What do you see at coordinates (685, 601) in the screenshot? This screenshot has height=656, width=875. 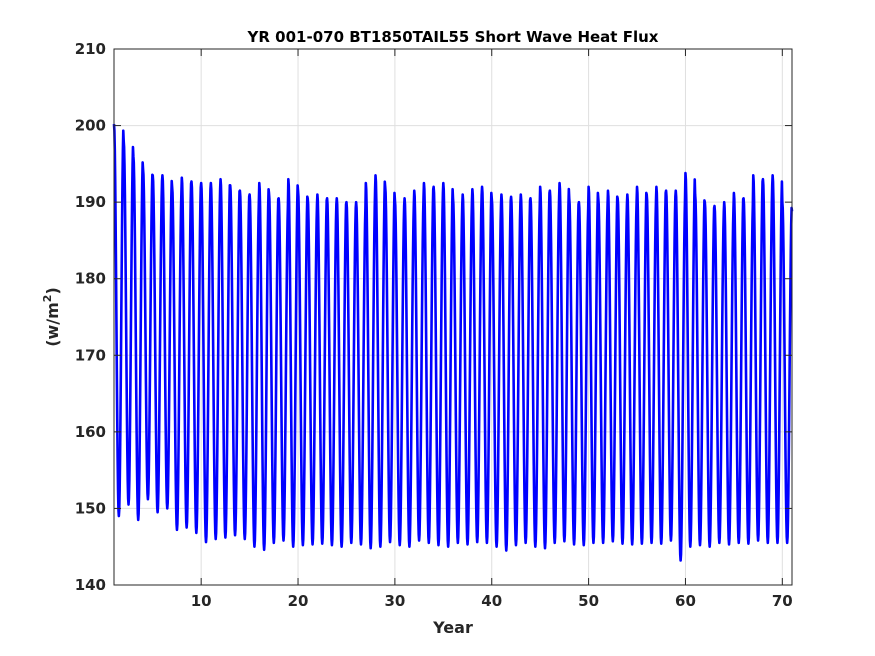 I see `x-tick-label: 60` at bounding box center [685, 601].